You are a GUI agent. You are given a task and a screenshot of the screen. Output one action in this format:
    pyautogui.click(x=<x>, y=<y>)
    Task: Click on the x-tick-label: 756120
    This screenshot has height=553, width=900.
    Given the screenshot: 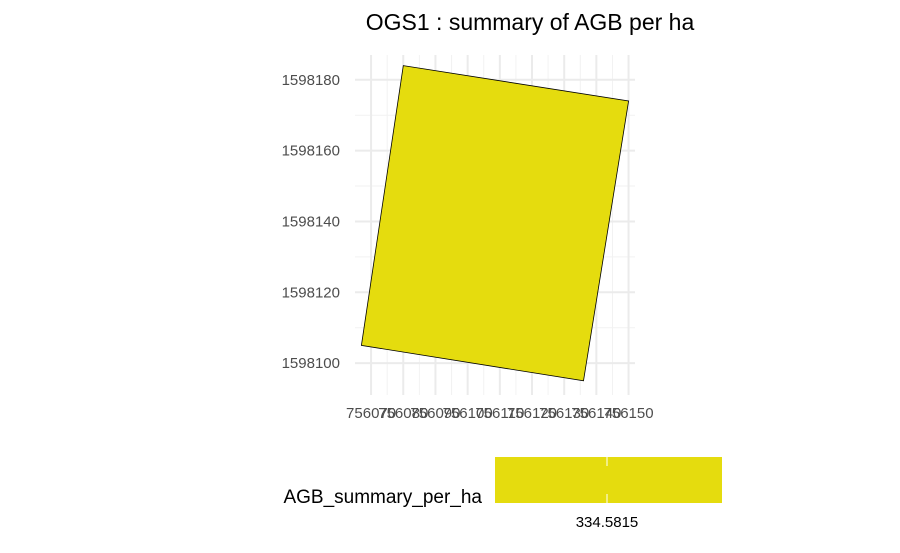 What is the action you would take?
    pyautogui.click(x=532, y=413)
    